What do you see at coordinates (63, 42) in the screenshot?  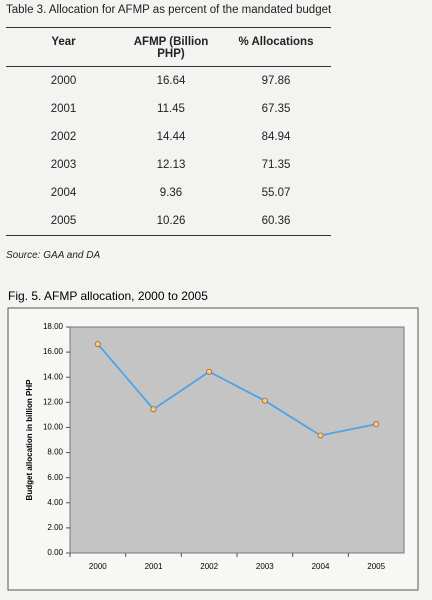 I see `header-text: Year` at bounding box center [63, 42].